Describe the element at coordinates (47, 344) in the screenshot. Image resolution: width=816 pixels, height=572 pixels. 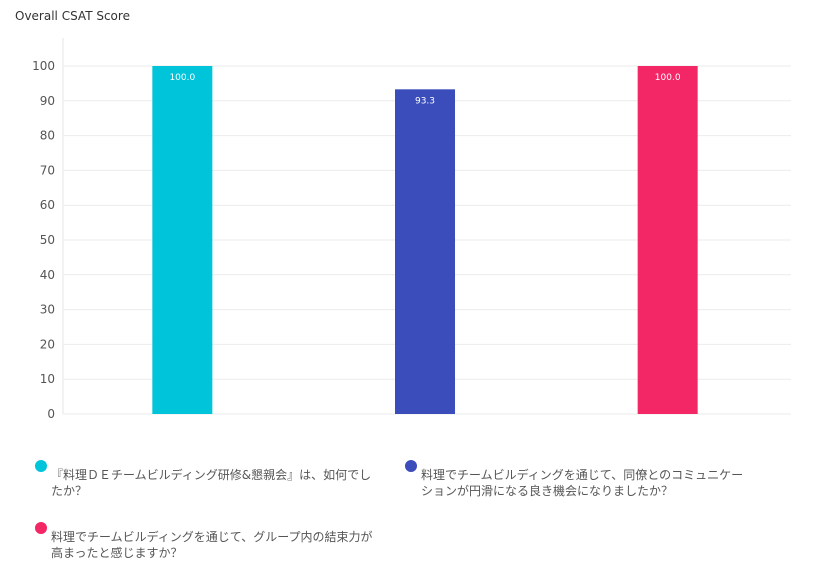
I see `y-tick-label-20: 20` at that location.